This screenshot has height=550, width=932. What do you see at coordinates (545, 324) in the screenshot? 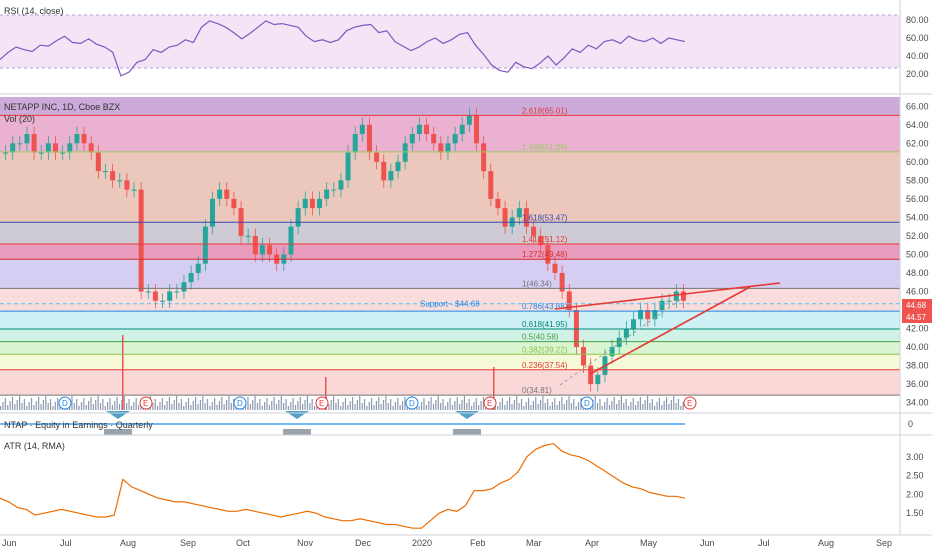
I see `fib-level-label: 0.618(41.95)` at bounding box center [545, 324].